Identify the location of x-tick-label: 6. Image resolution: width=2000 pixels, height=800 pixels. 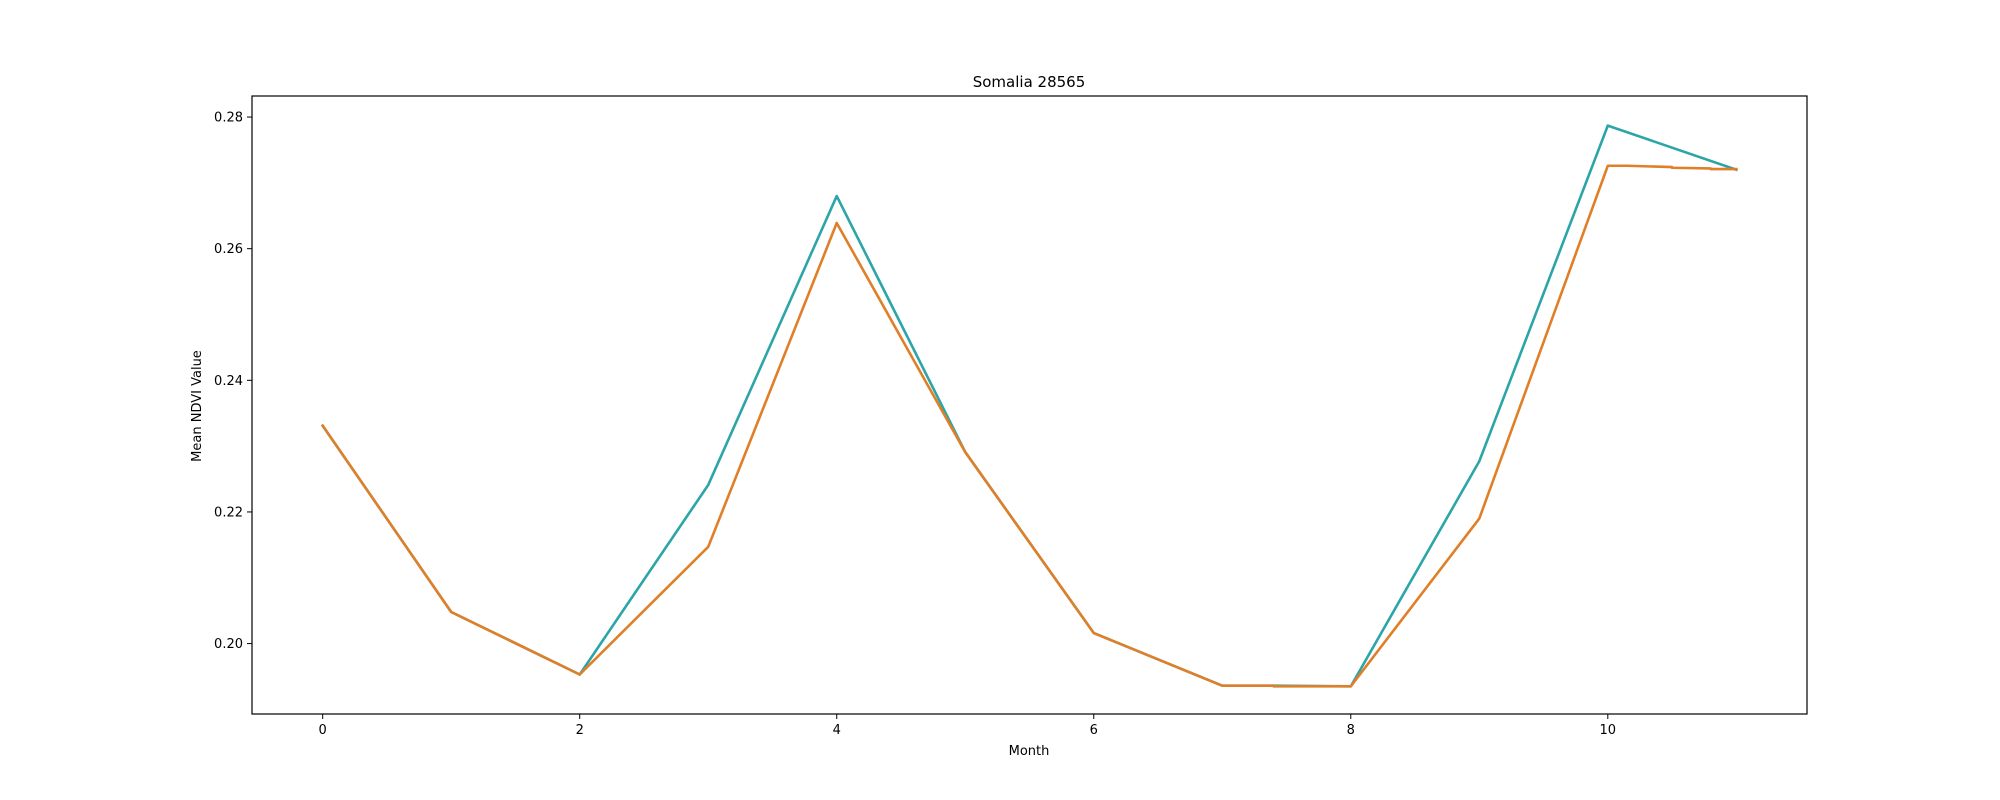
(1094, 730).